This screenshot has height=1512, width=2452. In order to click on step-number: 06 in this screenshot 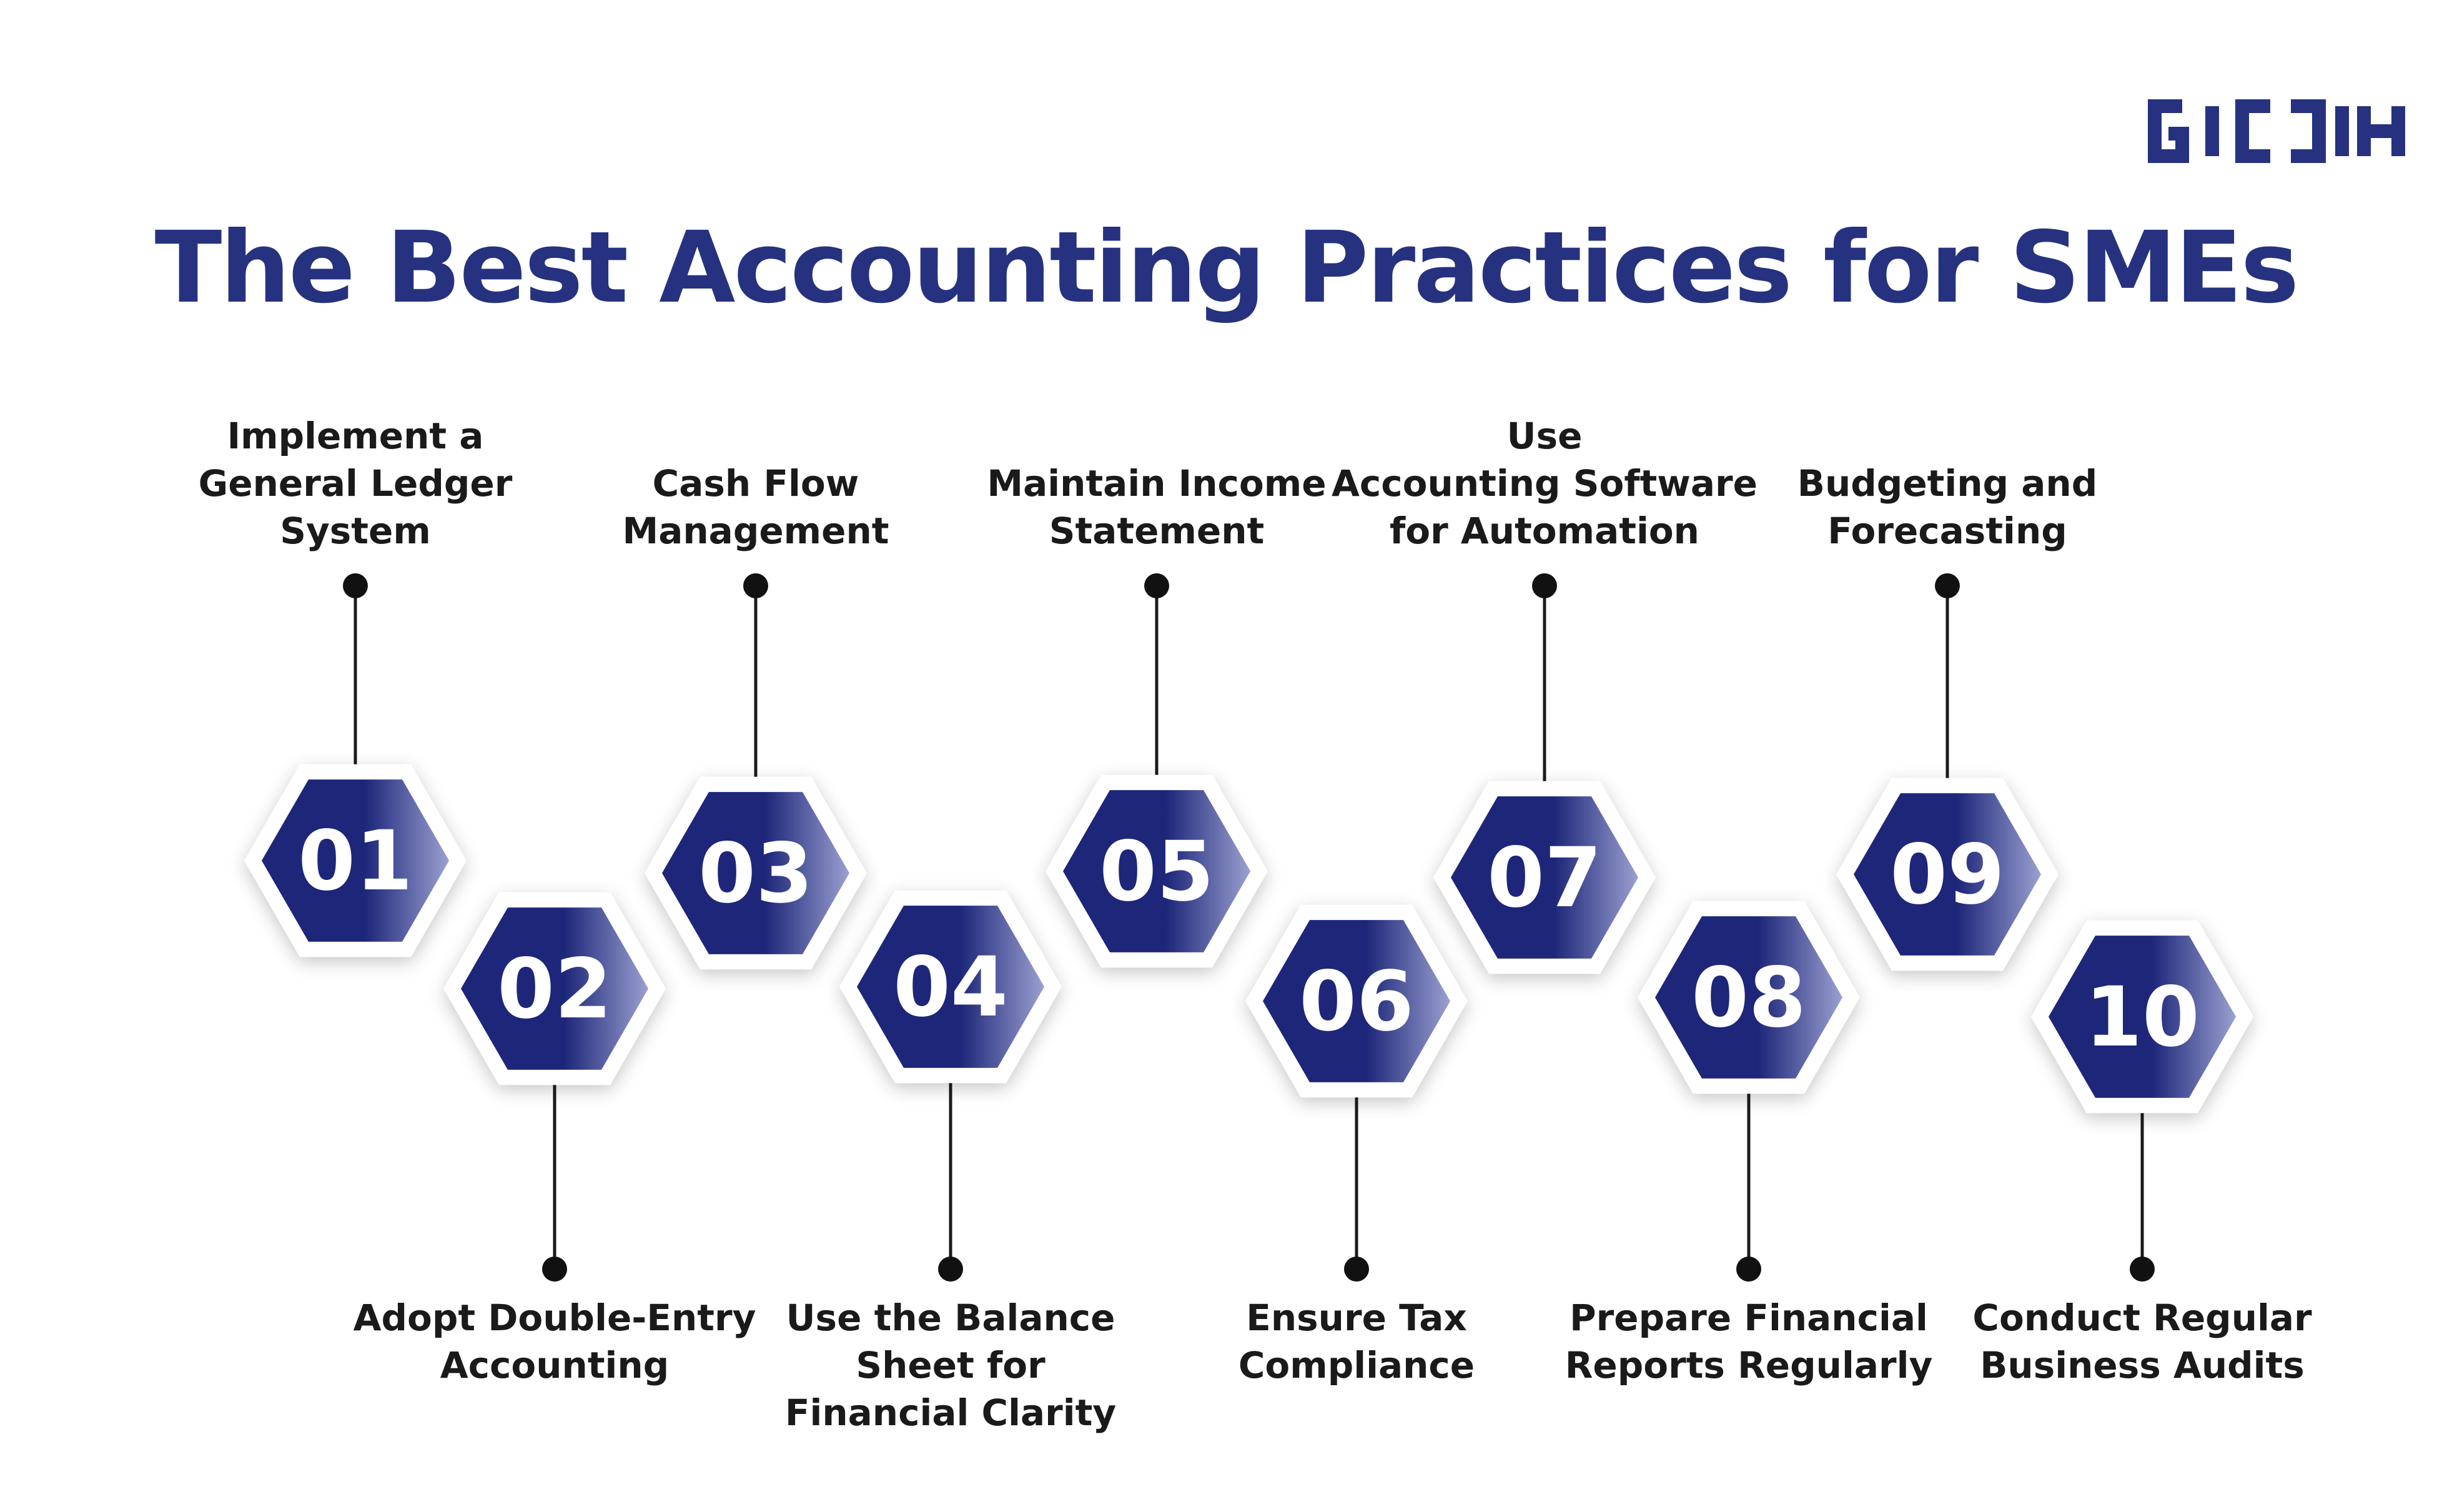, I will do `click(1356, 1002)`.